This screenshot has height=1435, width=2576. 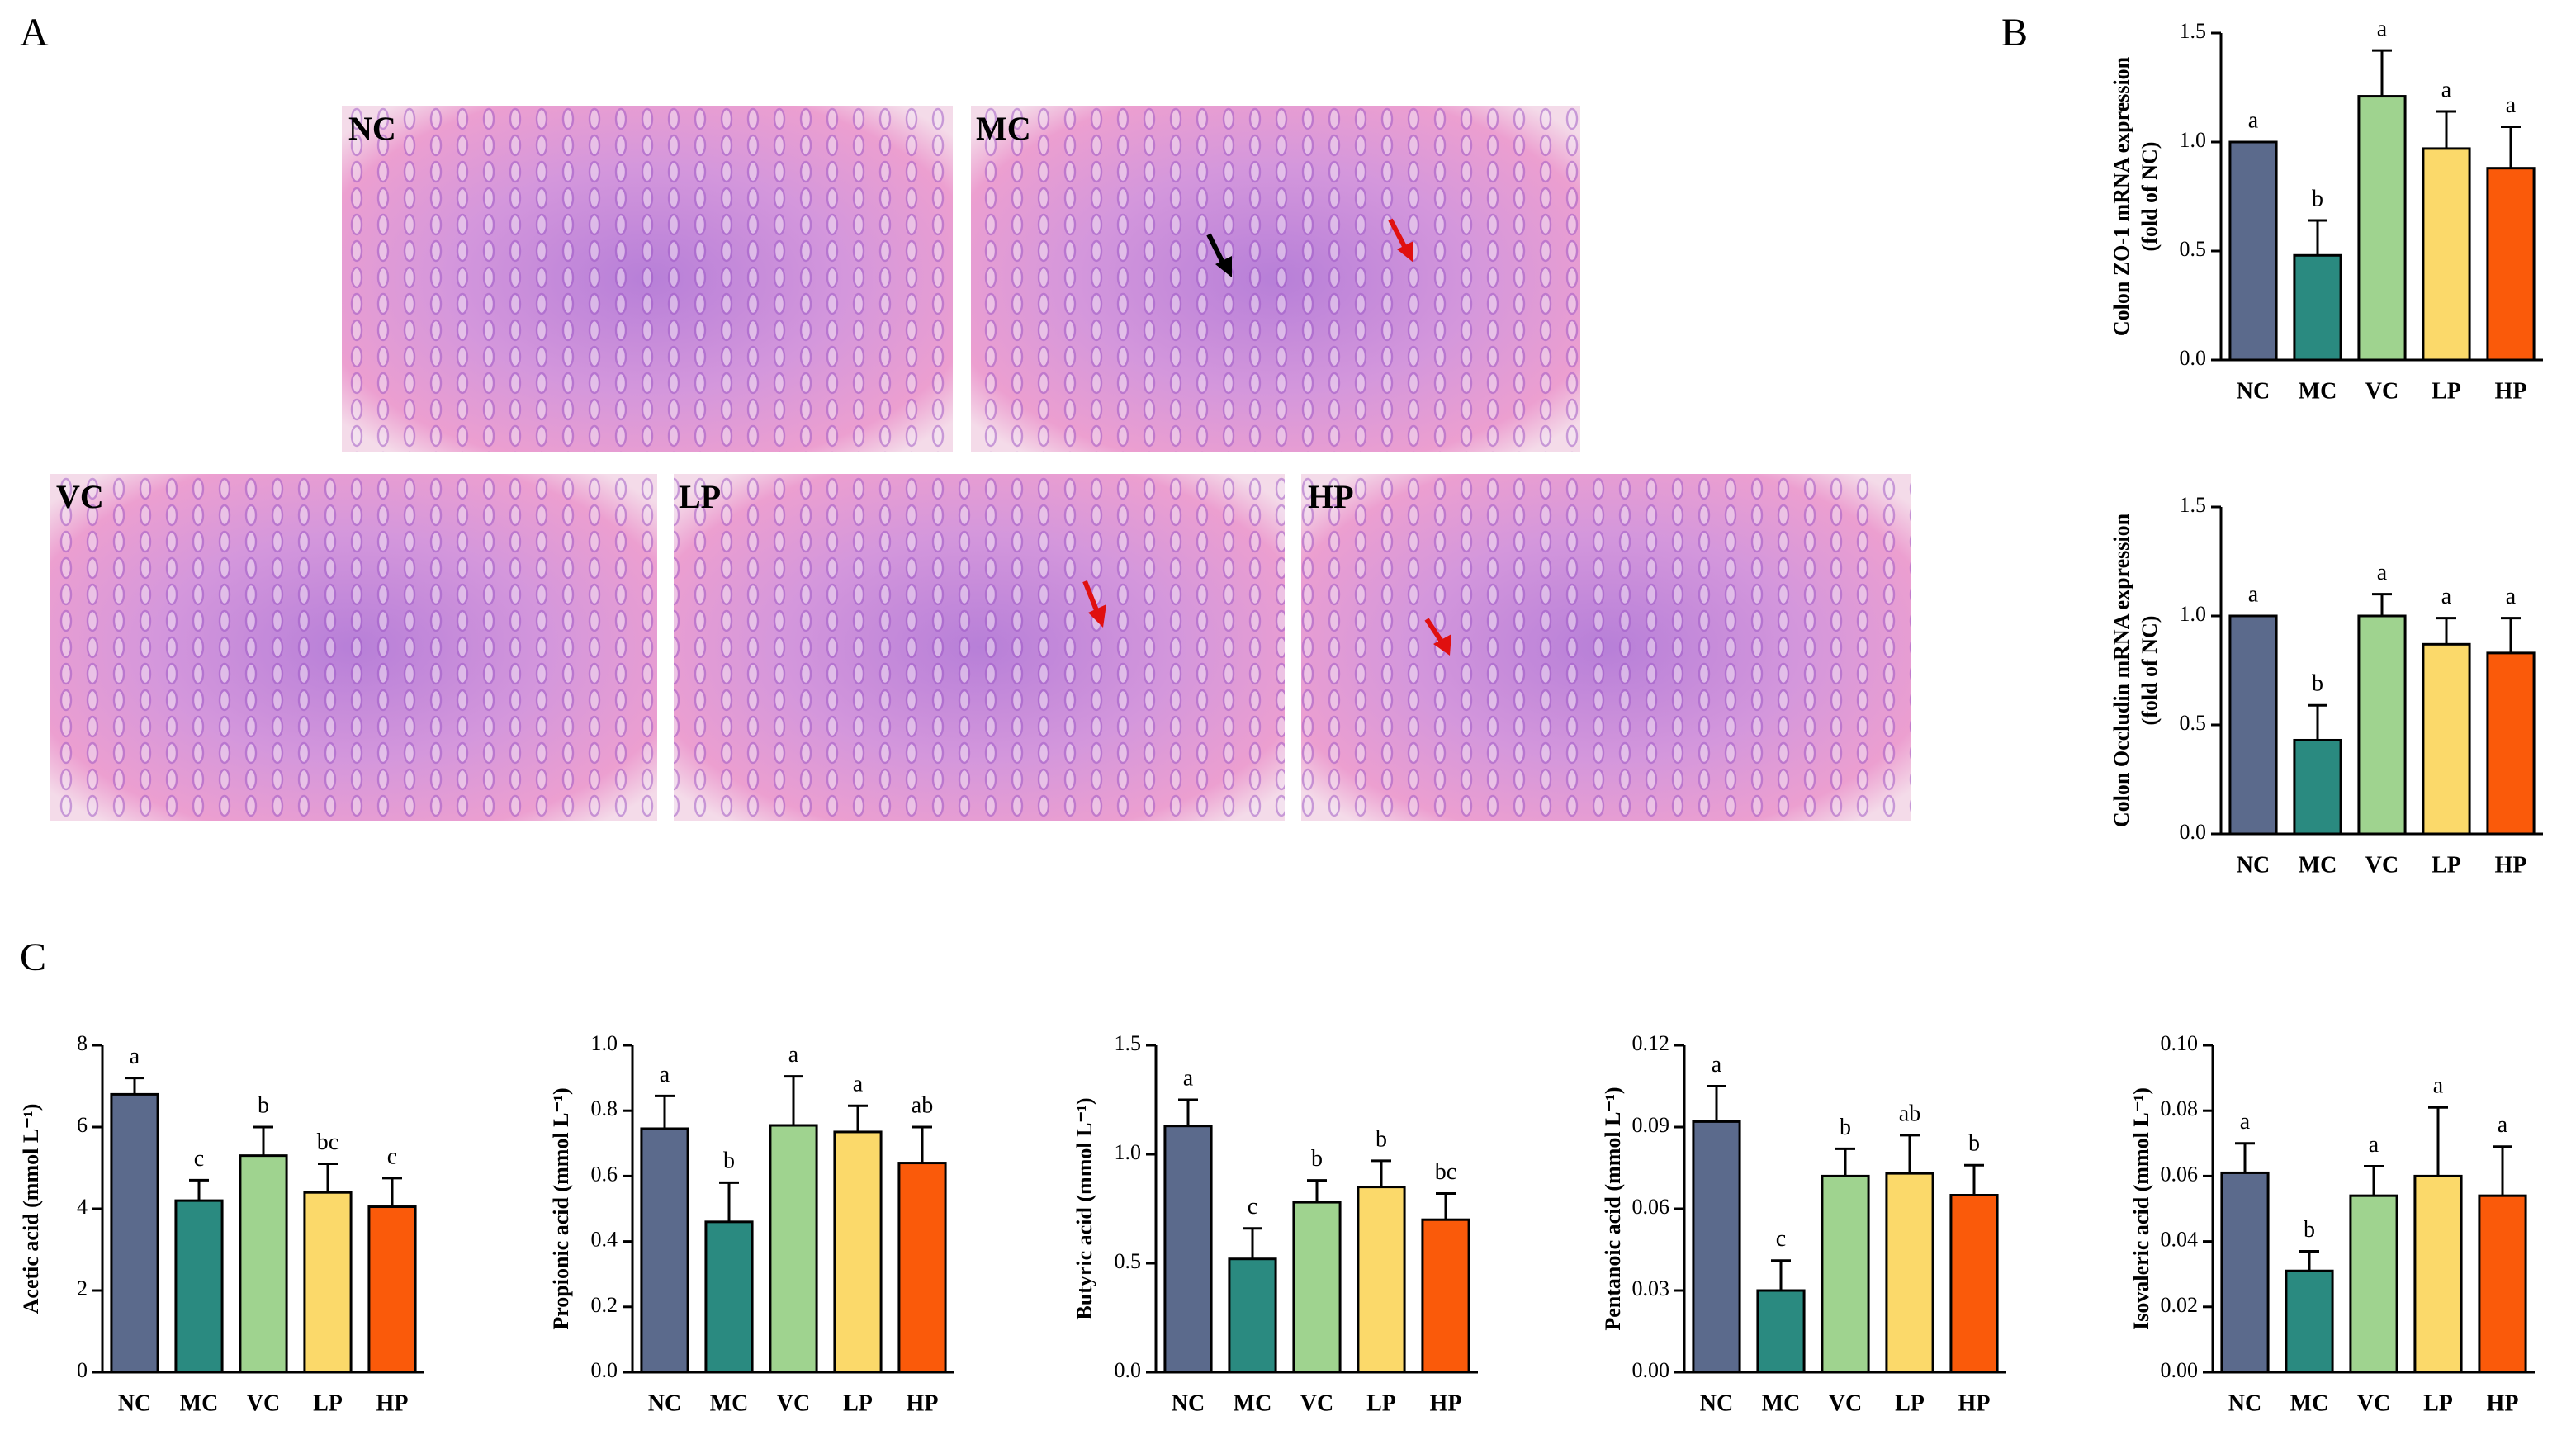 What do you see at coordinates (1266, 437) in the screenshot?
I see `arrows` at bounding box center [1266, 437].